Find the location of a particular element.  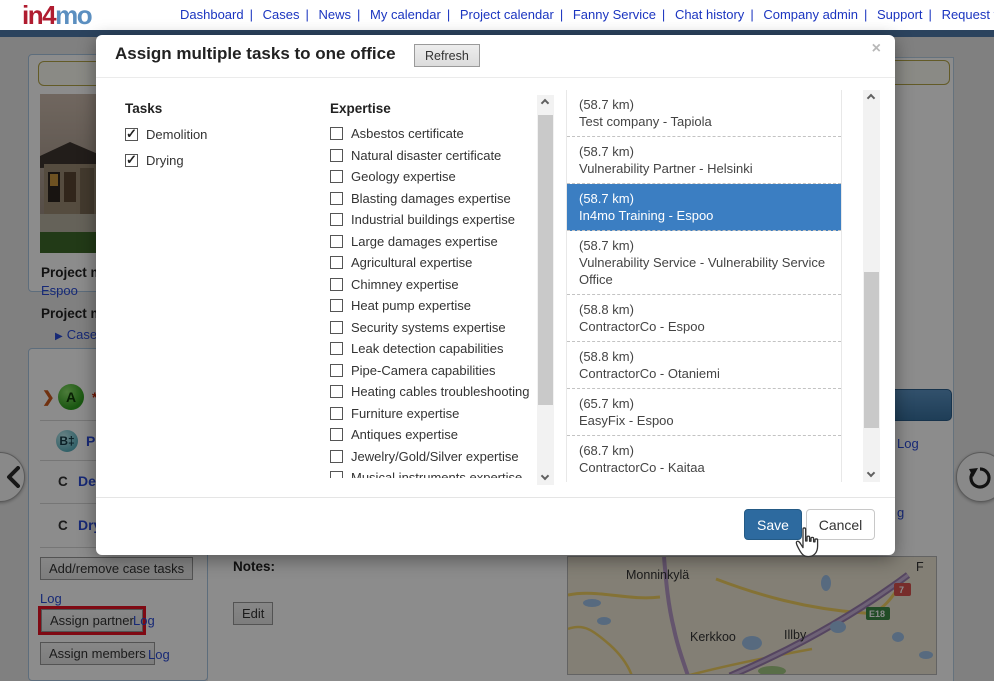

nav-link: Project calendar is located at coordinates (506, 14).